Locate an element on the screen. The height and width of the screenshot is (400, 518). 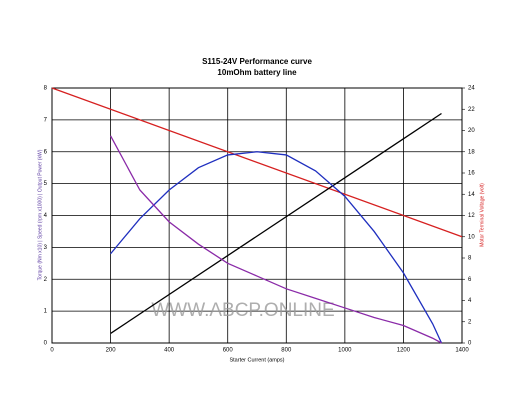
y-tick-label: 1 is located at coordinates (46, 312).